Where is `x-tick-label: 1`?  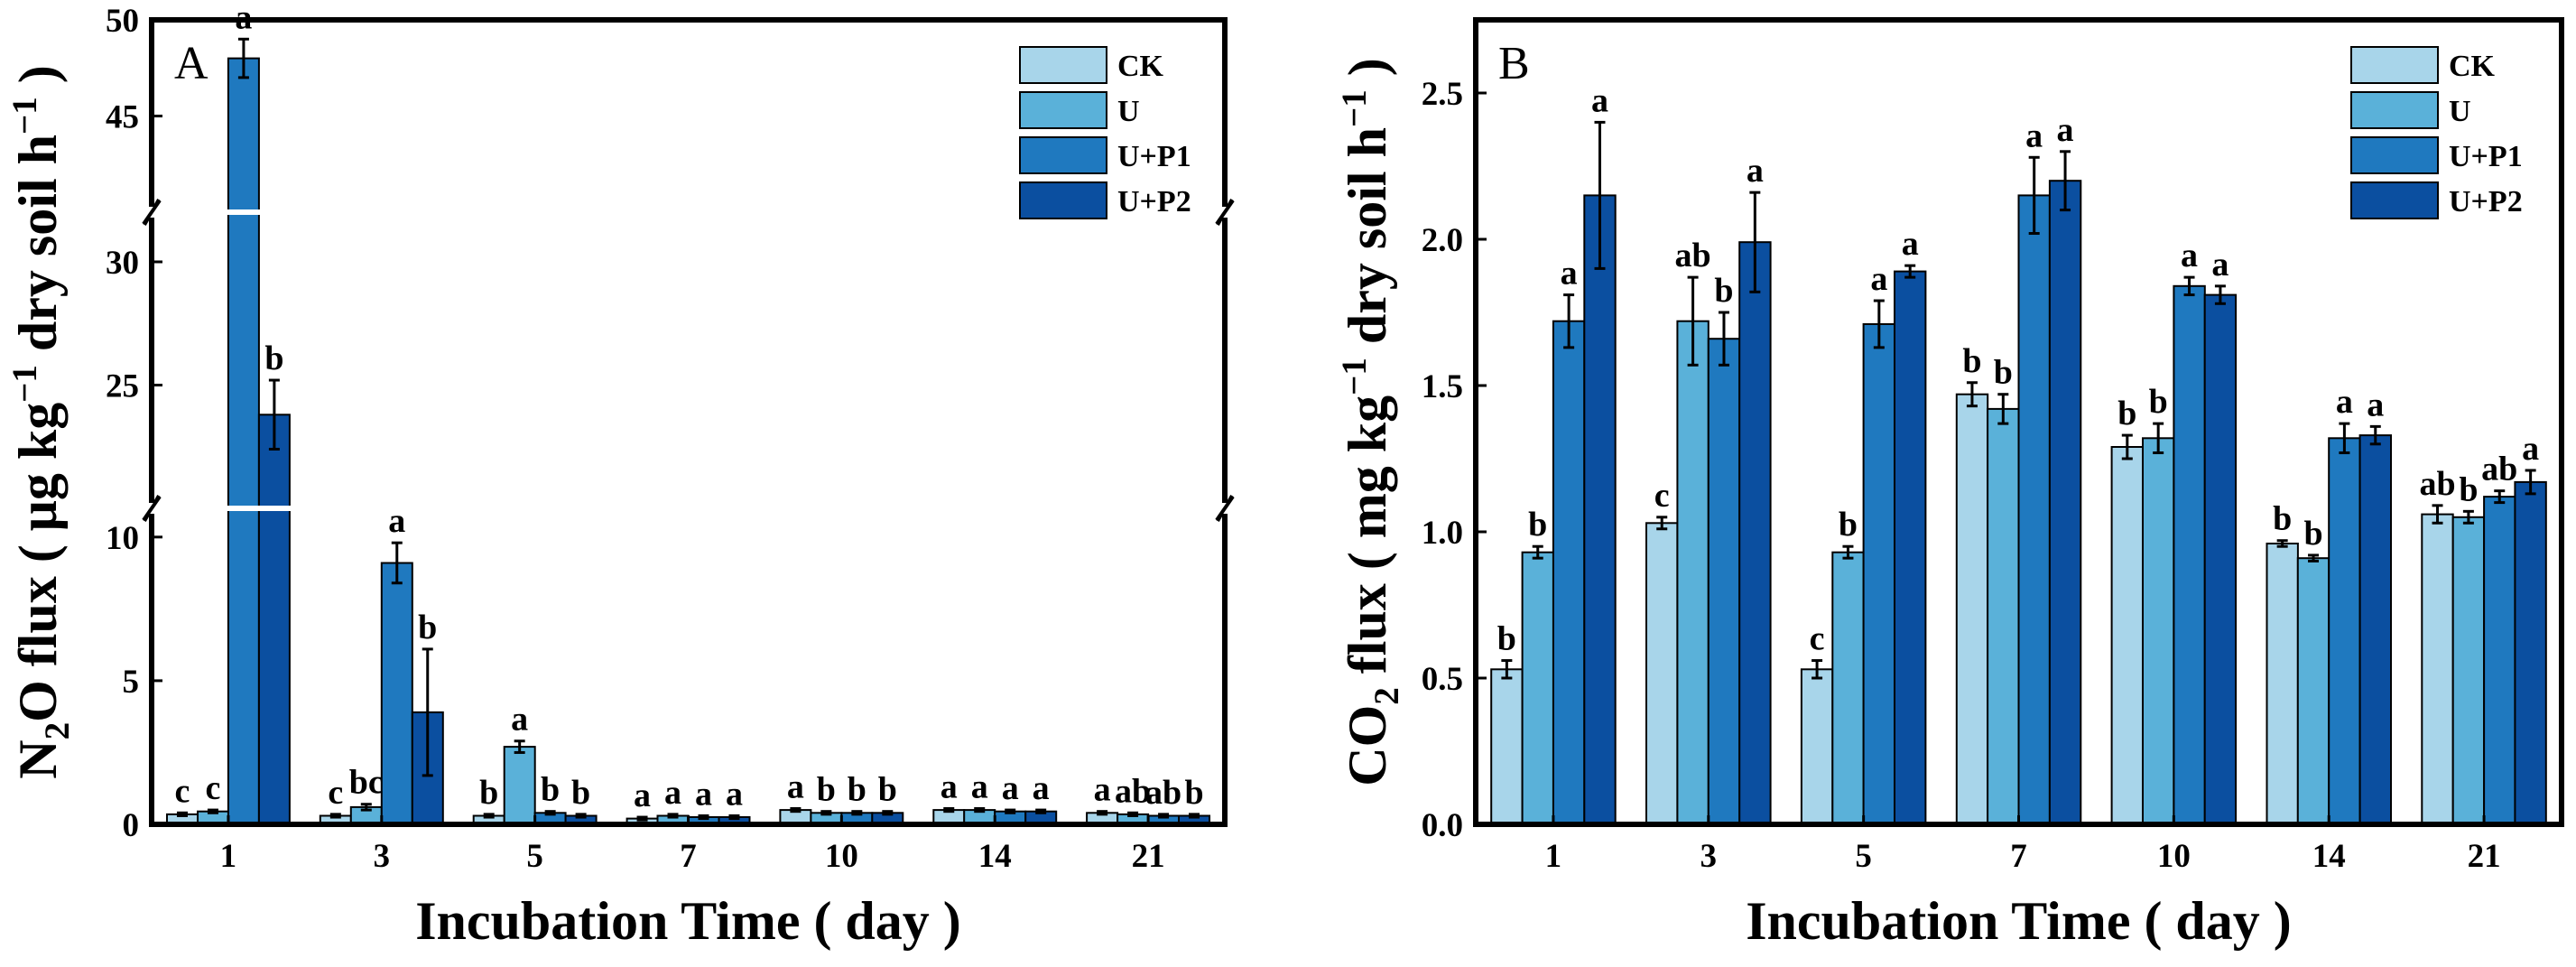
x-tick-label: 1 is located at coordinates (228, 856).